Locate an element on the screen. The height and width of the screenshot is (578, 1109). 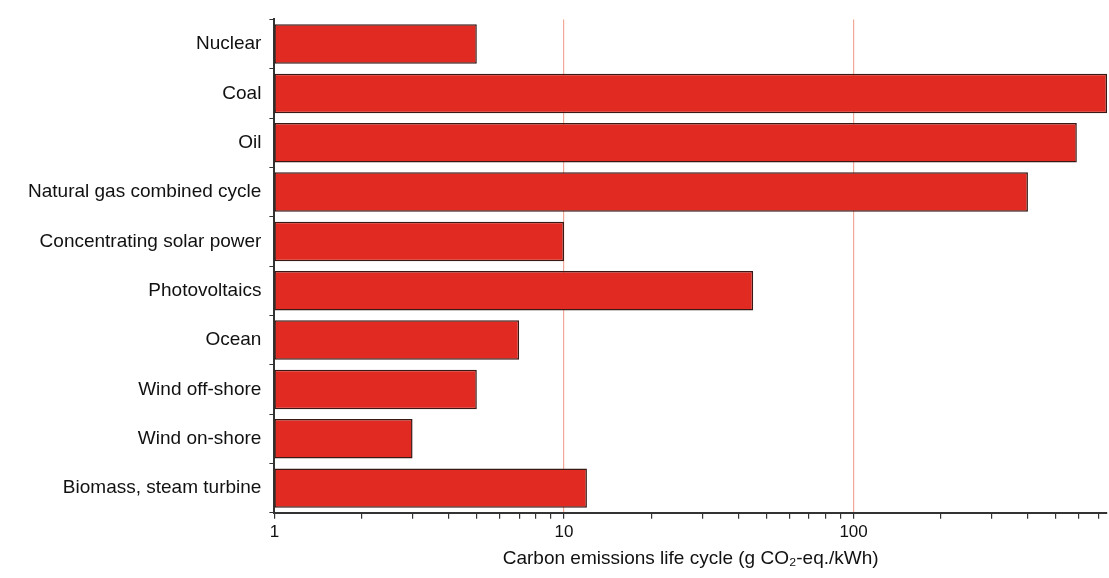
y-tick-label: Wind on-shore is located at coordinates (199, 438).